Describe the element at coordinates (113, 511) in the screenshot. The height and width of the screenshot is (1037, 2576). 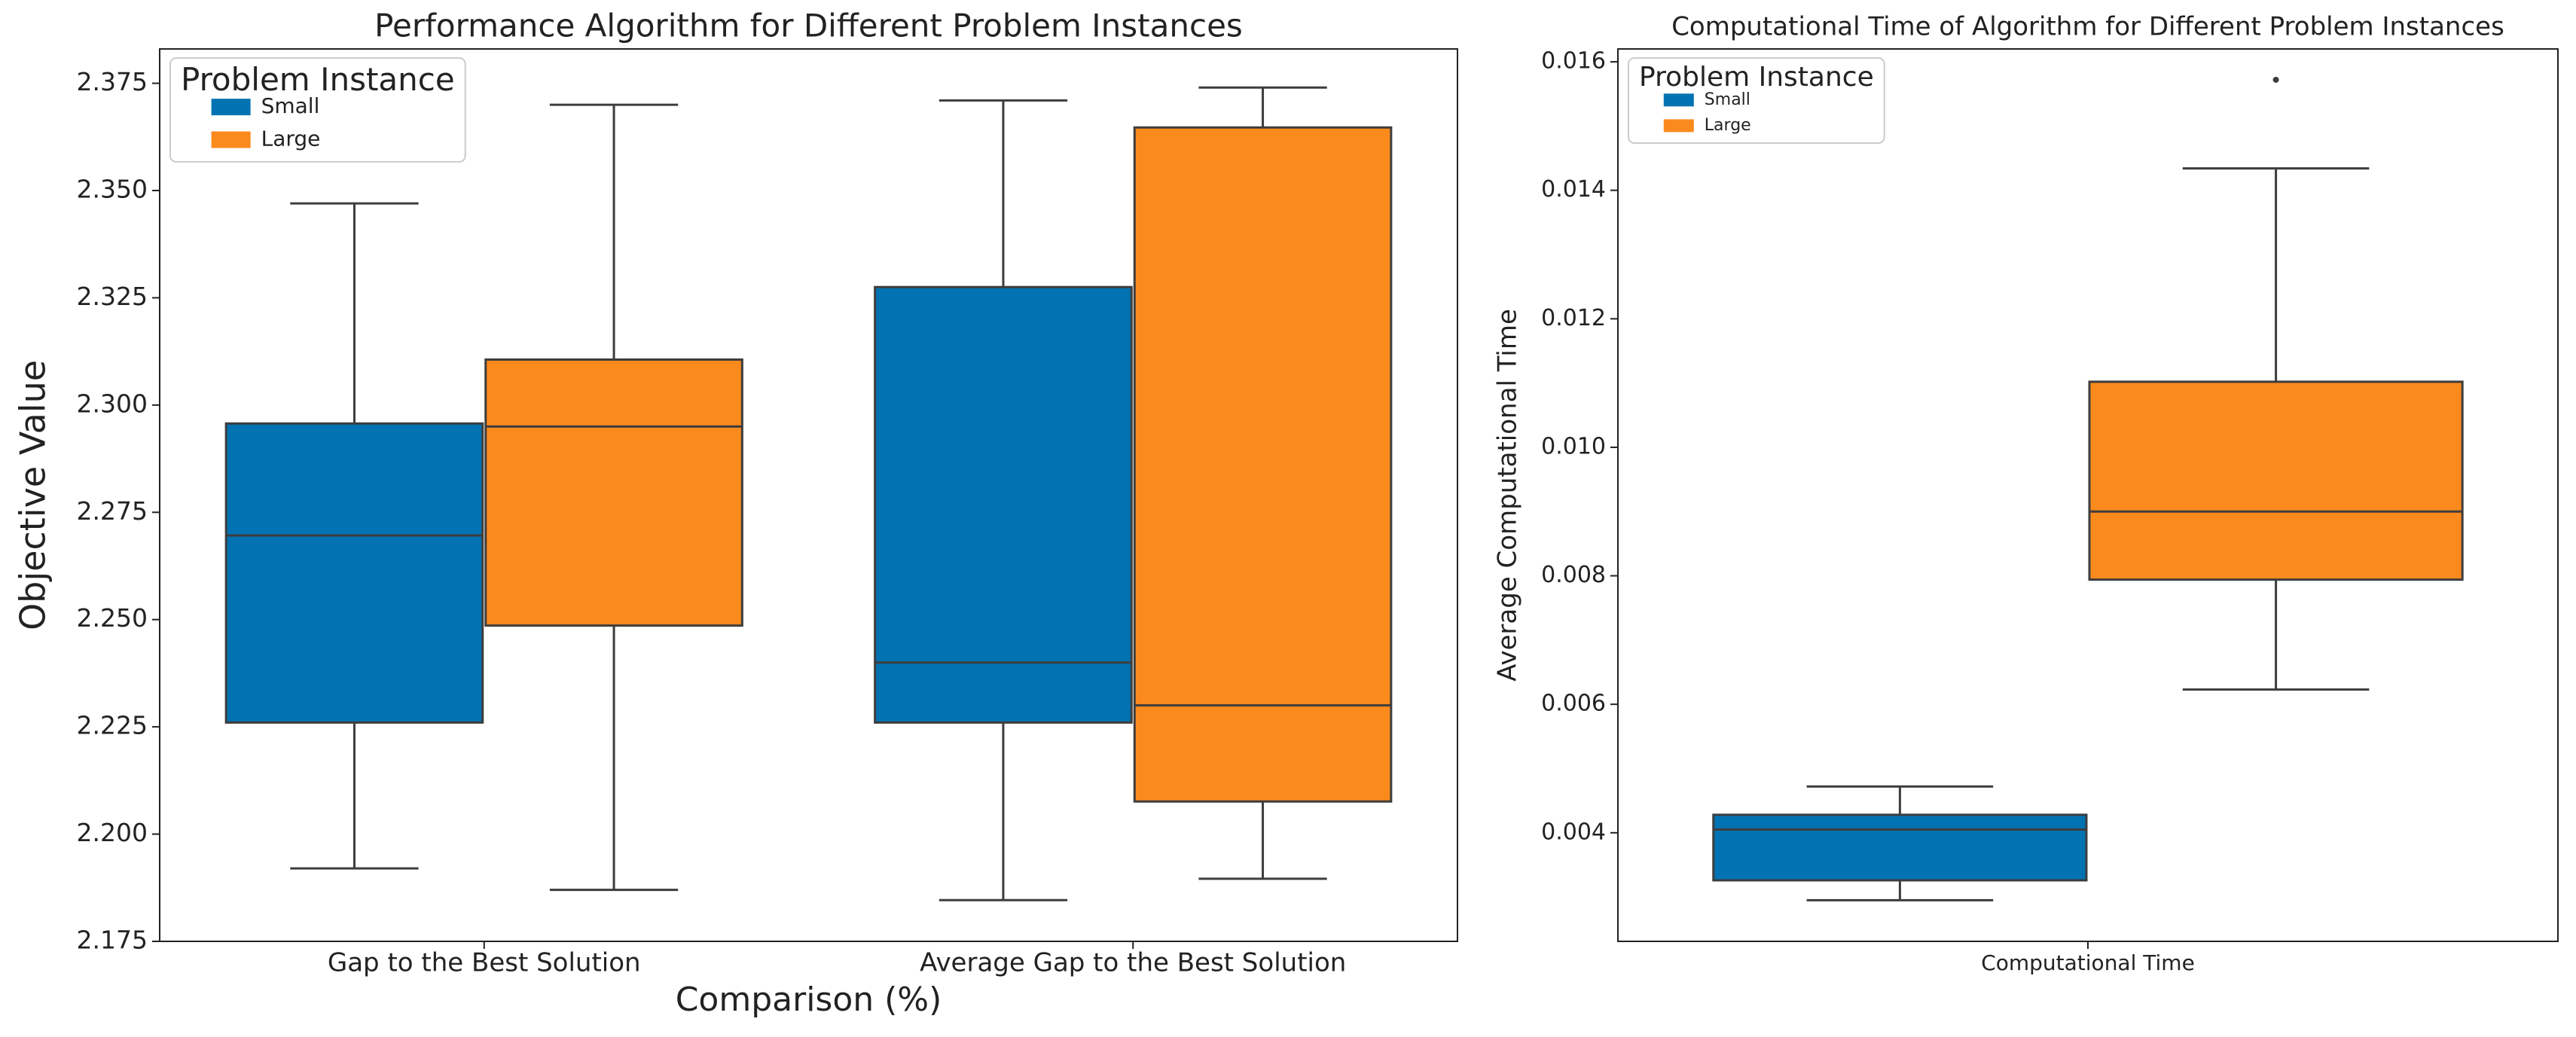
I see `y-tick-label: 2.275` at that location.